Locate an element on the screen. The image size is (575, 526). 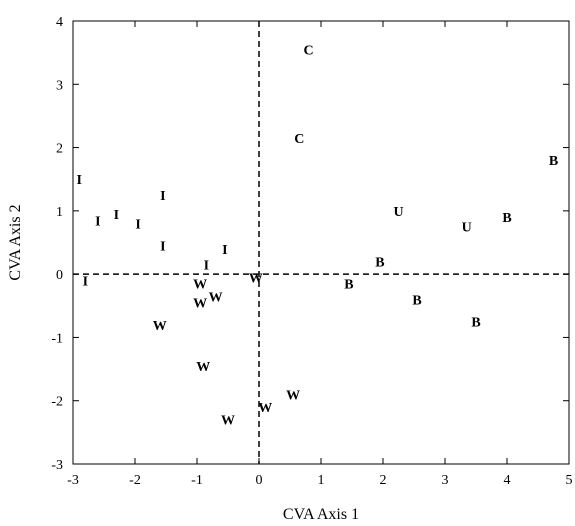
y-tick-label: 2 is located at coordinates (59, 149).